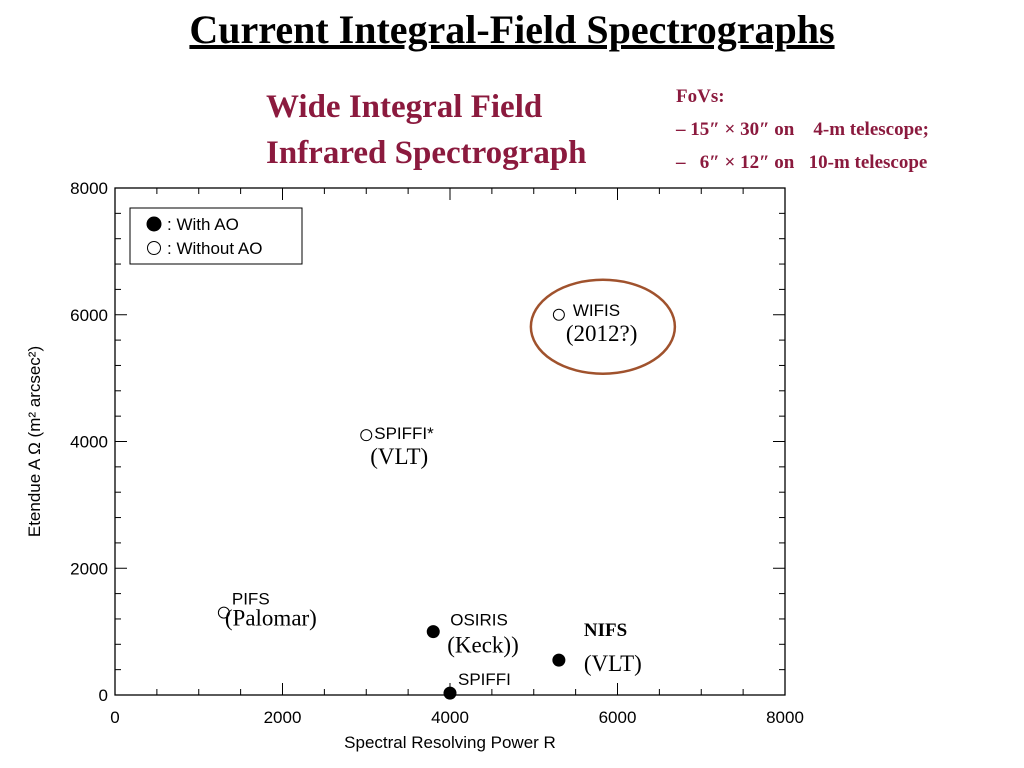 This screenshot has height=768, width=1024. Describe the element at coordinates (154, 224) in the screenshot. I see `legend-marker-filled` at that location.